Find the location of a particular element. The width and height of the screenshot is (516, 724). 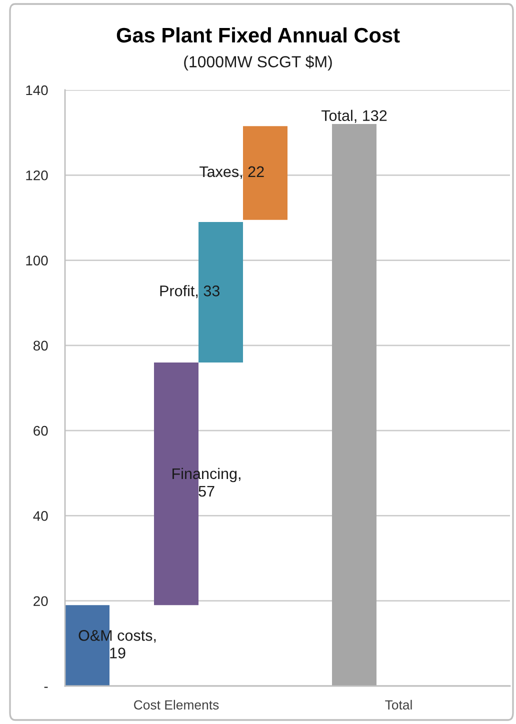

chart-subtitle: (1000MW SCGT $M) is located at coordinates (258, 63).